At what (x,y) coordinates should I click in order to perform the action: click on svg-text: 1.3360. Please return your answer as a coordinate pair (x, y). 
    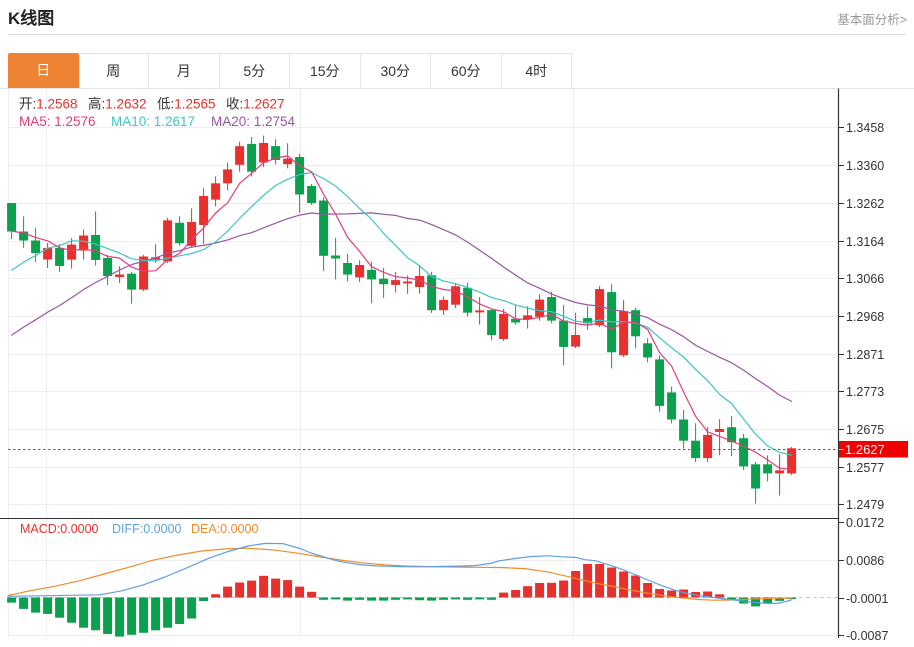
    Looking at the image, I should click on (865, 166).